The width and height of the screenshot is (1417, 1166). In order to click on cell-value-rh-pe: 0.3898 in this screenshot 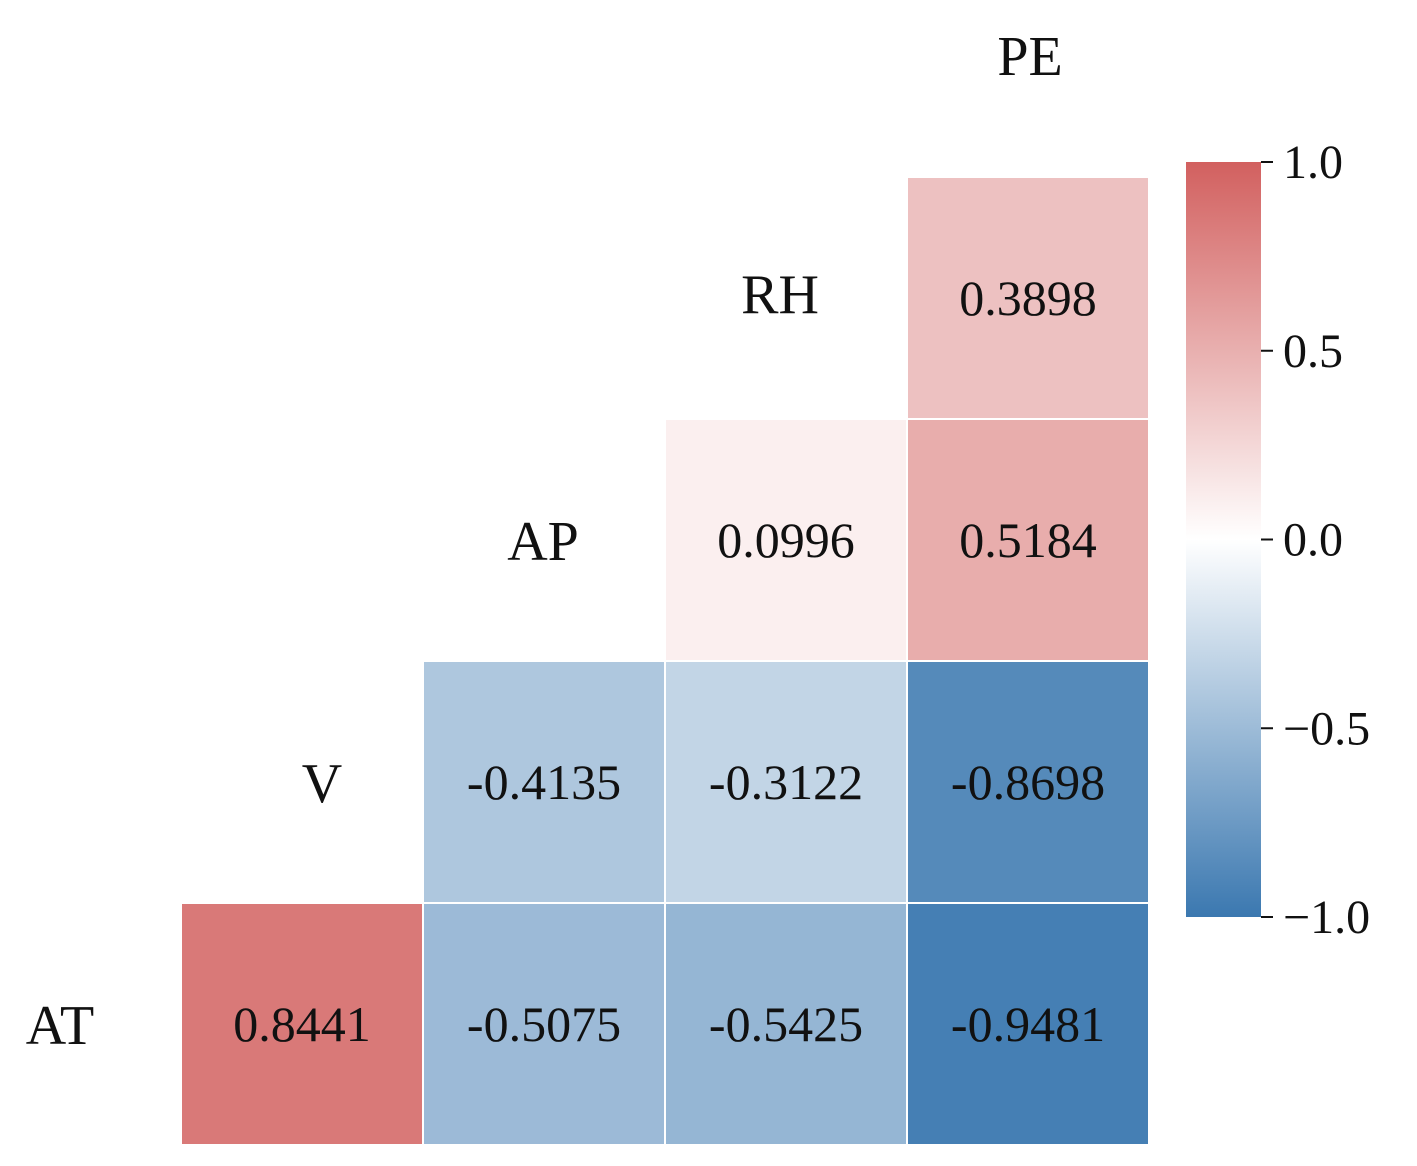, I will do `click(1028, 298)`.